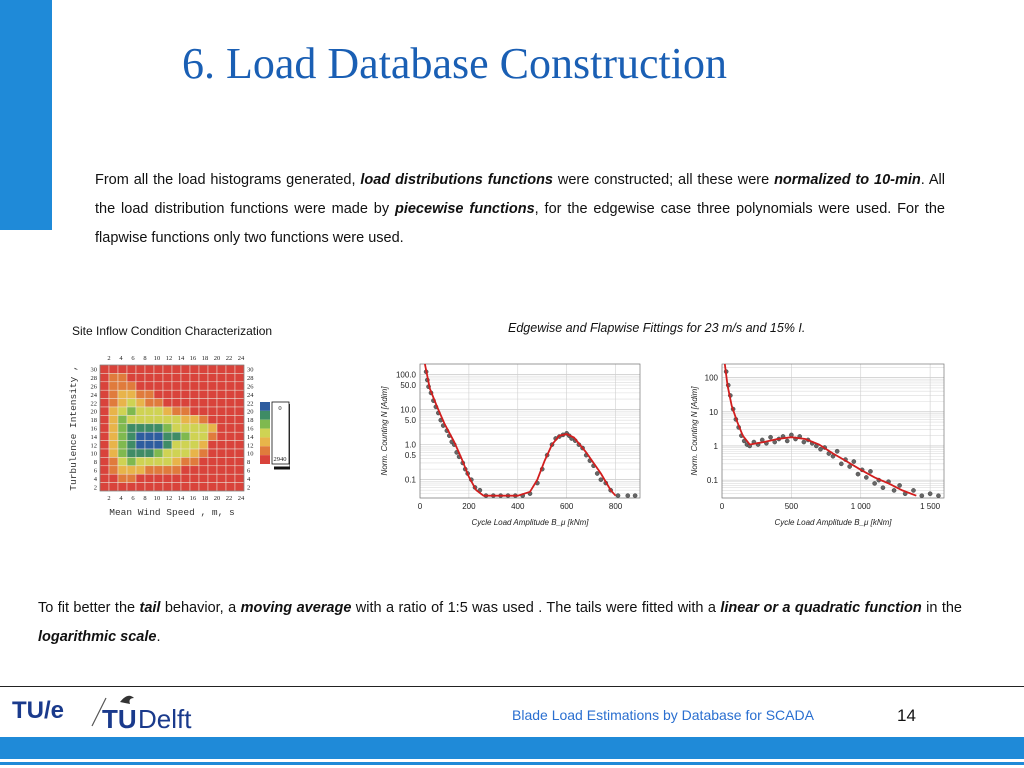 The image size is (1024, 768). I want to click on footer-line, so click(512, 763).